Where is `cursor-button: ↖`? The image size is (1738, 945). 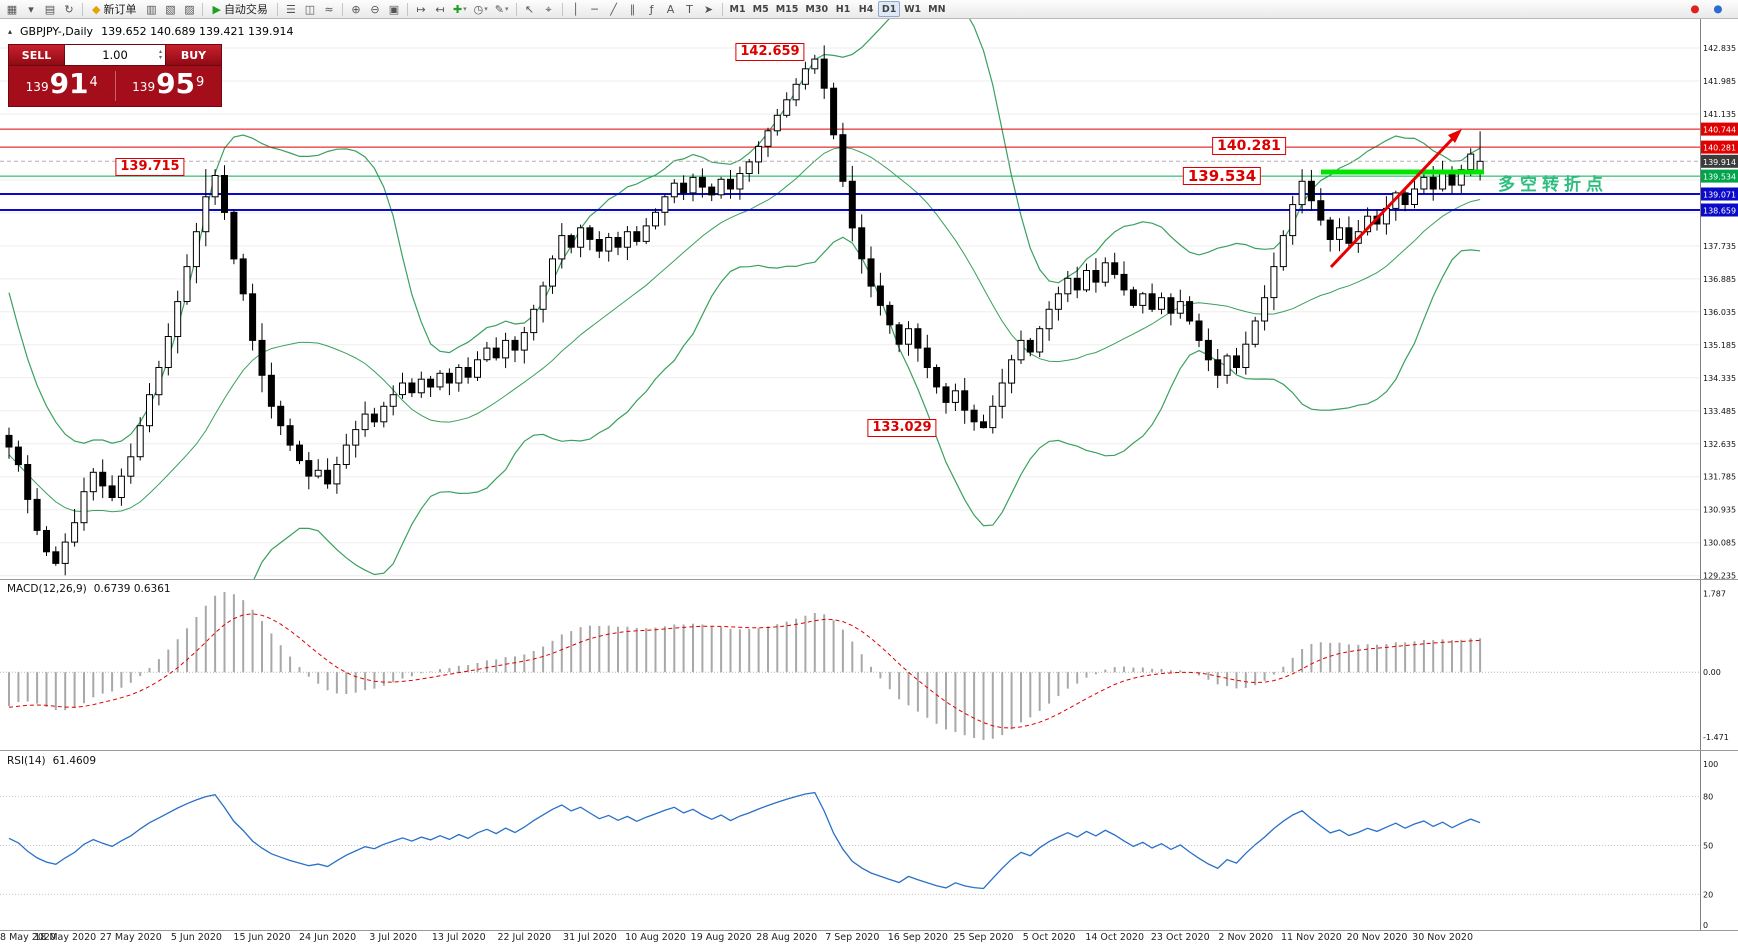
cursor-button: ↖ is located at coordinates (530, 9).